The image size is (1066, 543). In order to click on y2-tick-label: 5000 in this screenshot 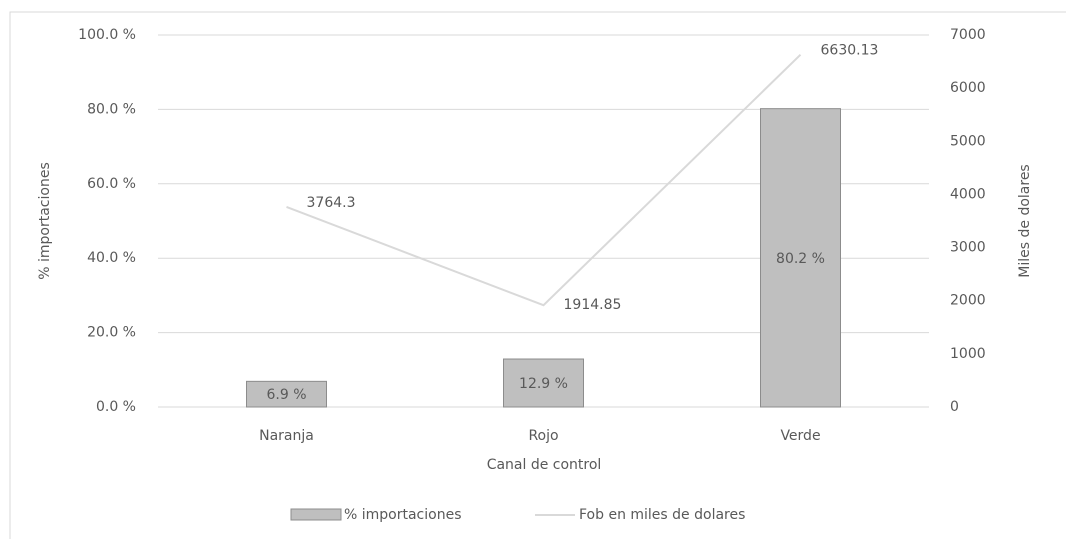, I will do `click(968, 141)`.